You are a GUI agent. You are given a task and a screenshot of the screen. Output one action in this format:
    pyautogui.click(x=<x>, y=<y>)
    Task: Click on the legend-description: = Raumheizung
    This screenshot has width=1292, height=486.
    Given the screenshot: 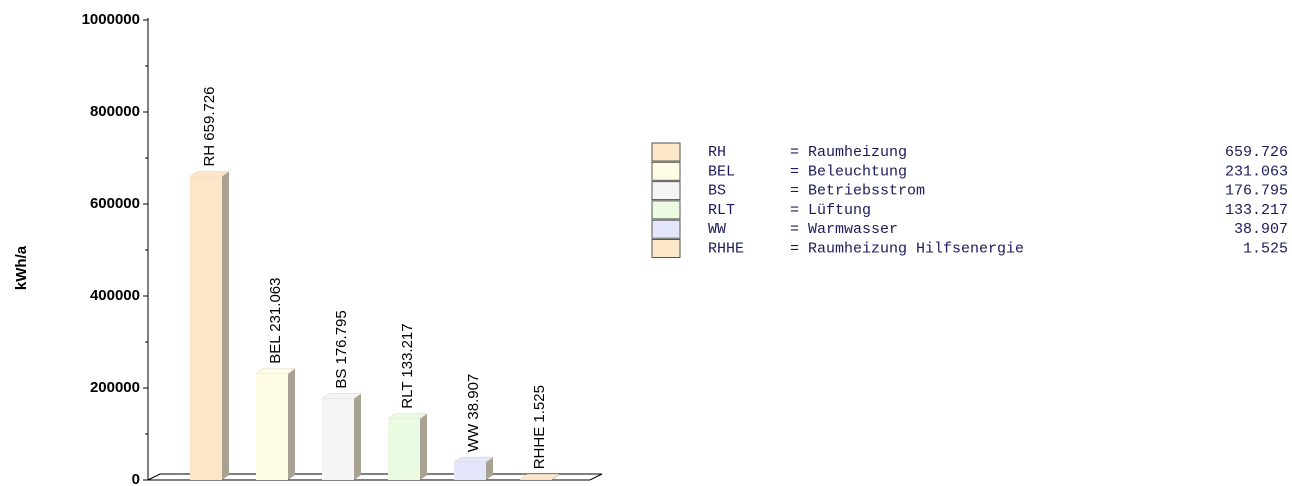 What is the action you would take?
    pyautogui.click(x=848, y=152)
    